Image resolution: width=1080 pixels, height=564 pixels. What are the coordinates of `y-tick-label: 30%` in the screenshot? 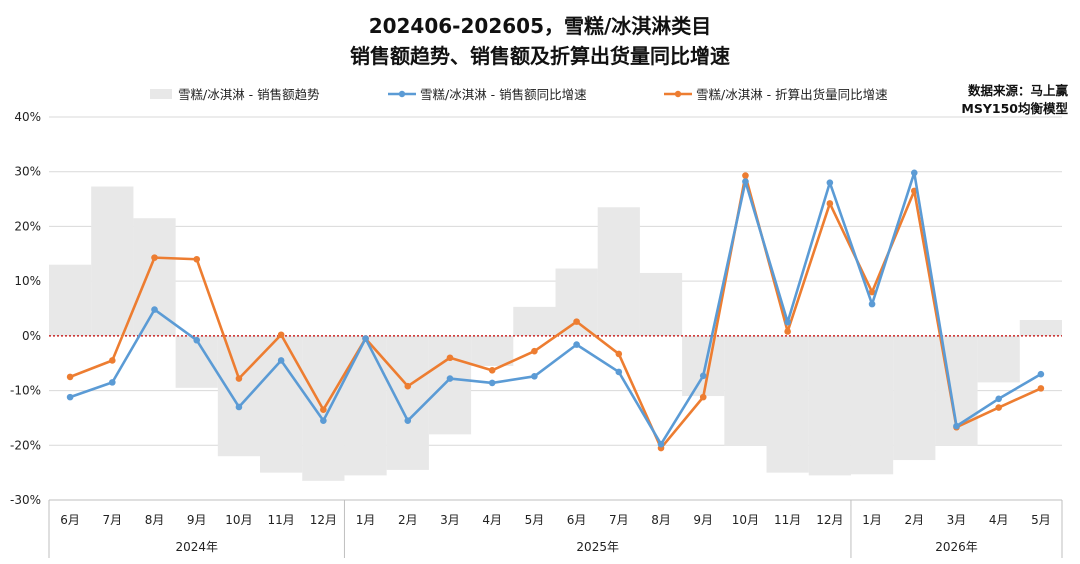 It's located at (27, 172).